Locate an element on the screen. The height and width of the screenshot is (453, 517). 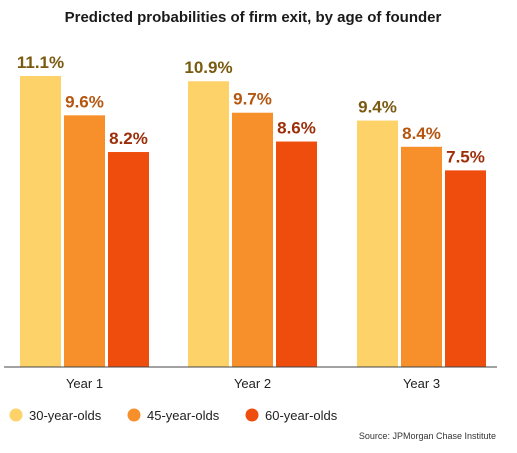
x-tick-label: Year 3 is located at coordinates (421, 383).